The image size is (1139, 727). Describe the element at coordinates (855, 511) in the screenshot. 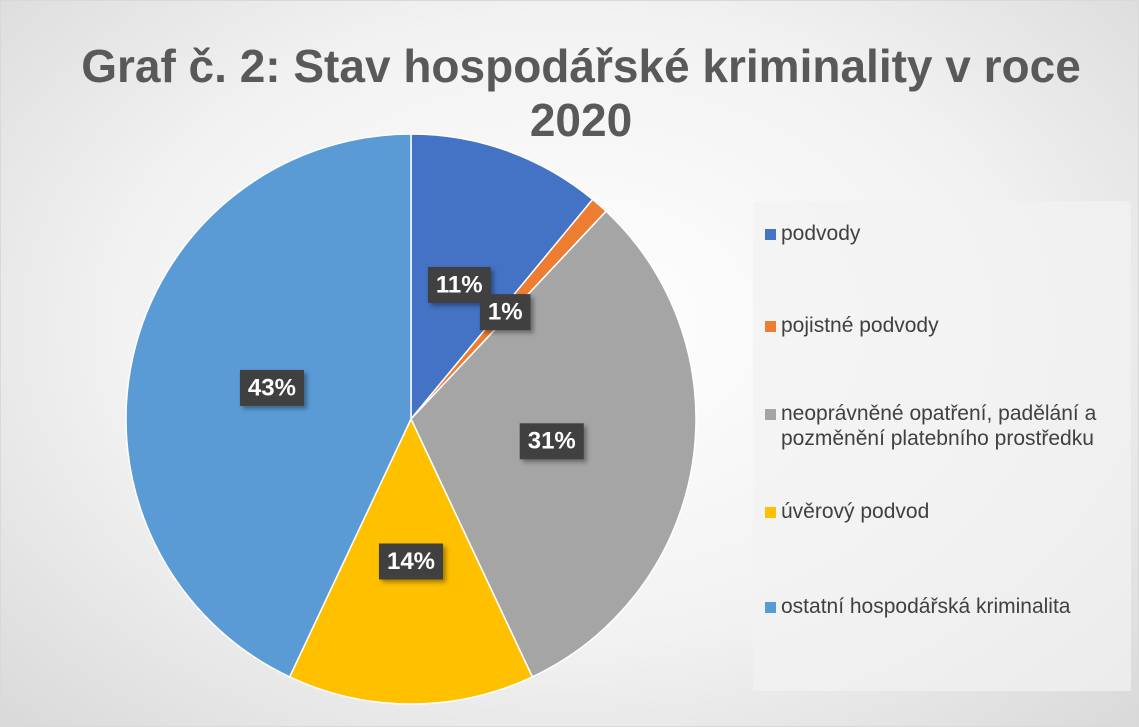

I see `legend-label: úvěrový podvod` at that location.